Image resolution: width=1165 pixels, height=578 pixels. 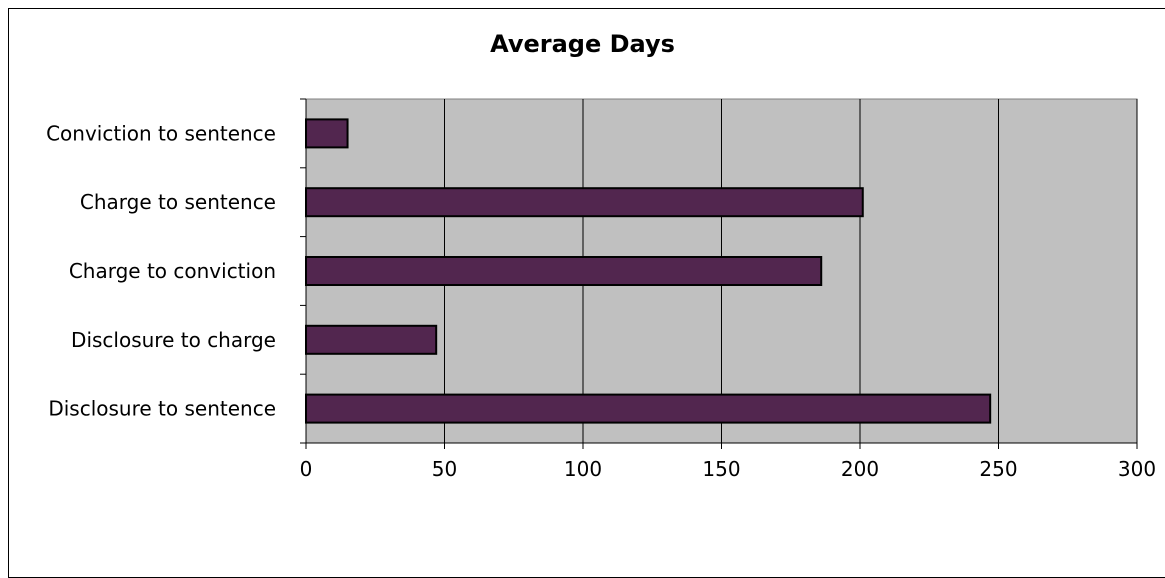 What do you see at coordinates (178, 202) in the screenshot?
I see `category-label: Charge to sentence` at bounding box center [178, 202].